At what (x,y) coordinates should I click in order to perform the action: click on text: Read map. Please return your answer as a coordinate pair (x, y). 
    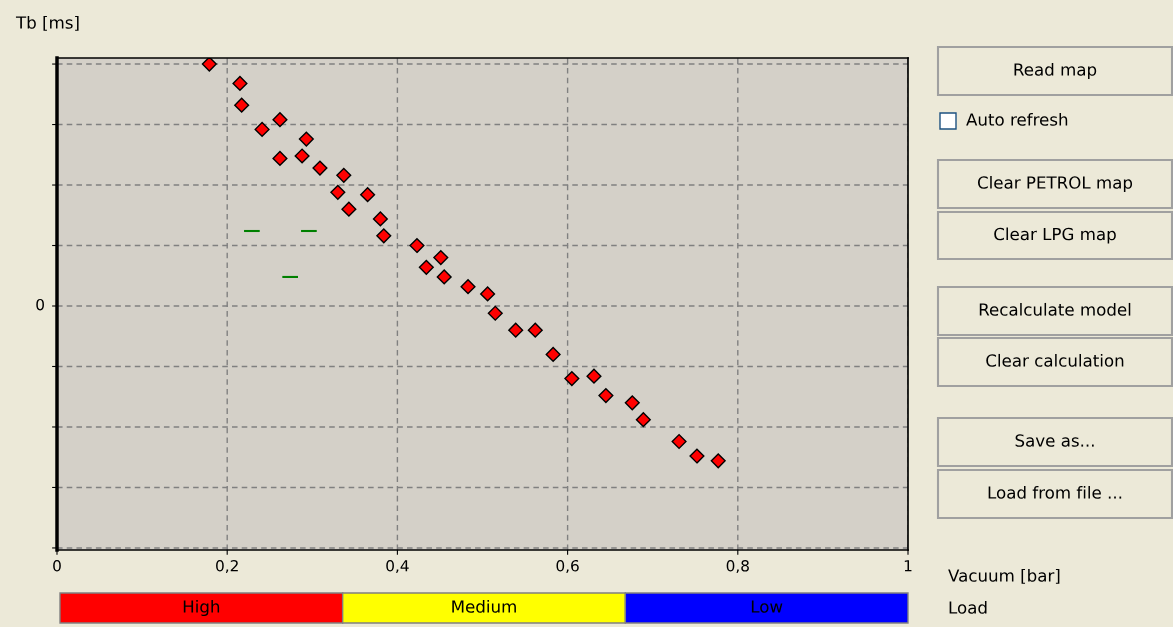
    Looking at the image, I should click on (1055, 71).